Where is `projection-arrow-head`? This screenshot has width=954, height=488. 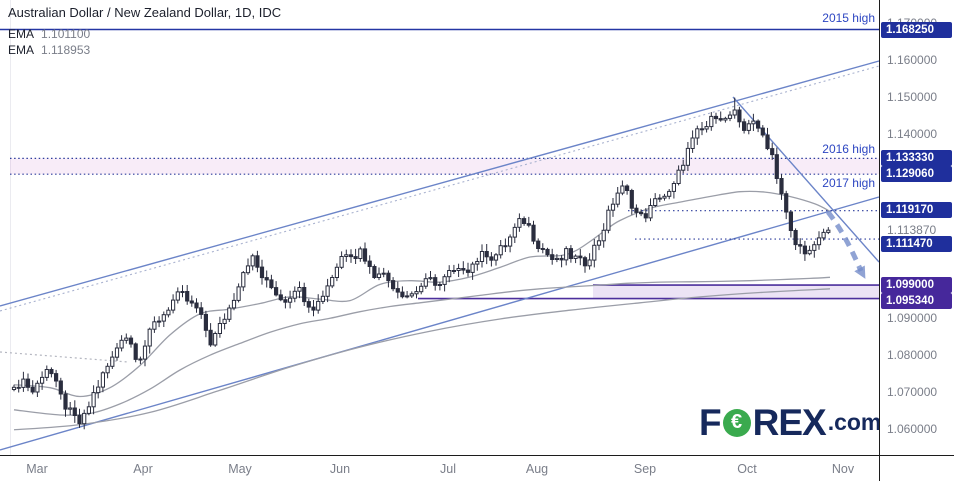 projection-arrow-head is located at coordinates (860, 272).